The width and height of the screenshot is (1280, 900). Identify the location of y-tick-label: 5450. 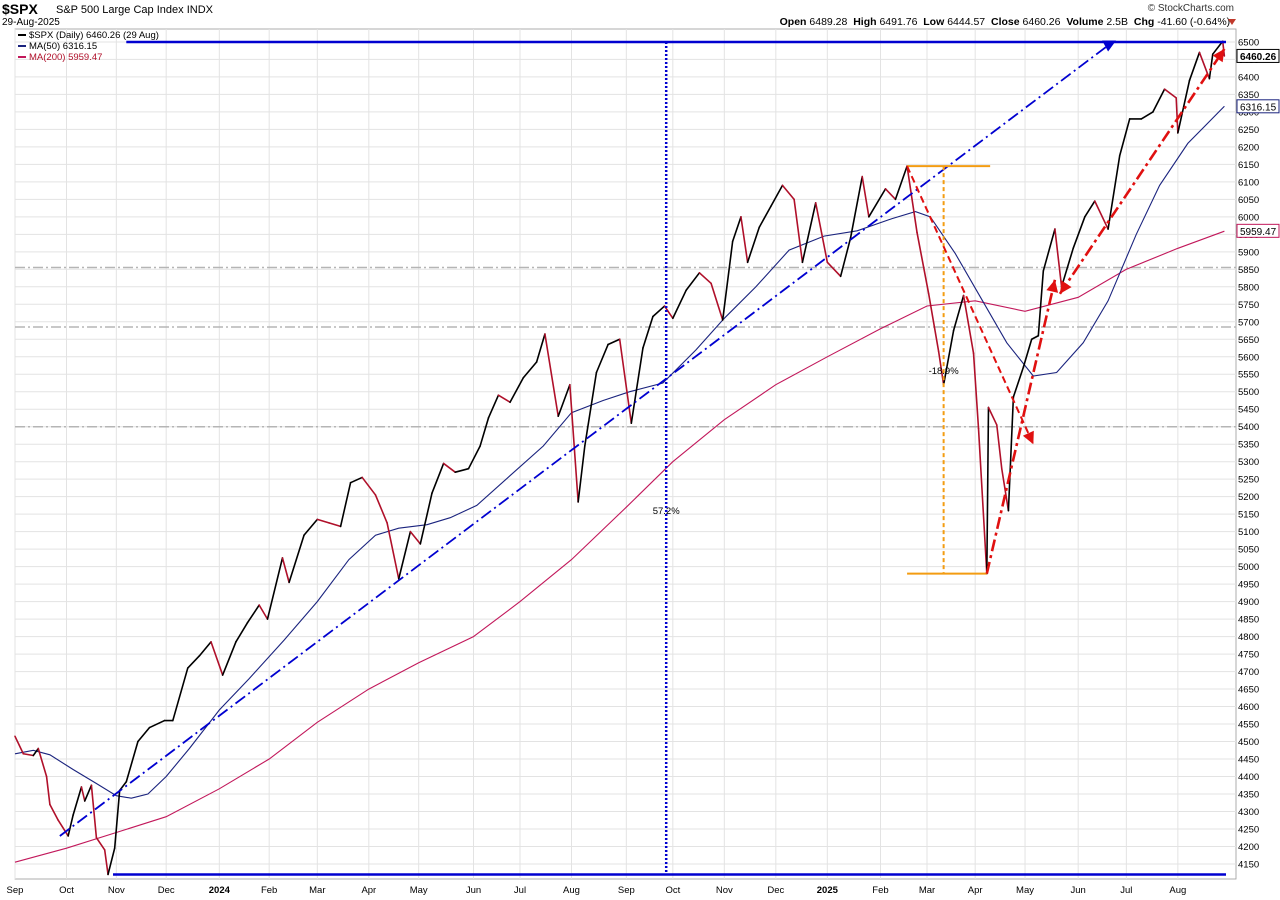
(1248, 410).